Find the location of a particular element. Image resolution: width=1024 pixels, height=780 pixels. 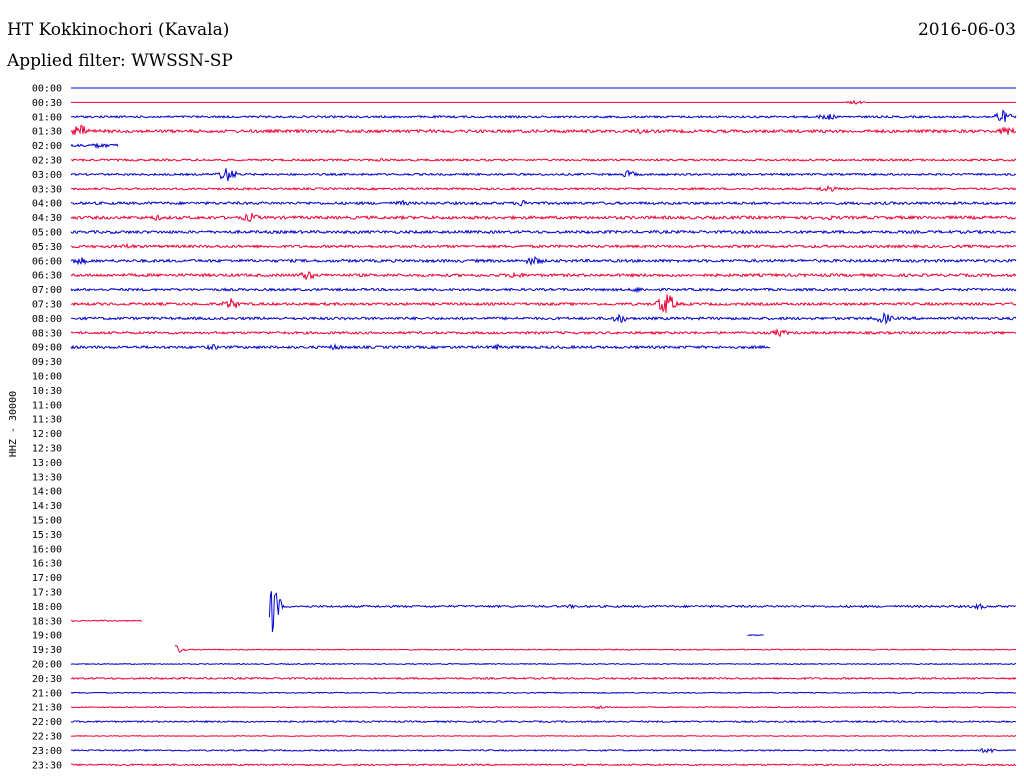

y-axis-label: HHZ - 30000 is located at coordinates (13, 424).